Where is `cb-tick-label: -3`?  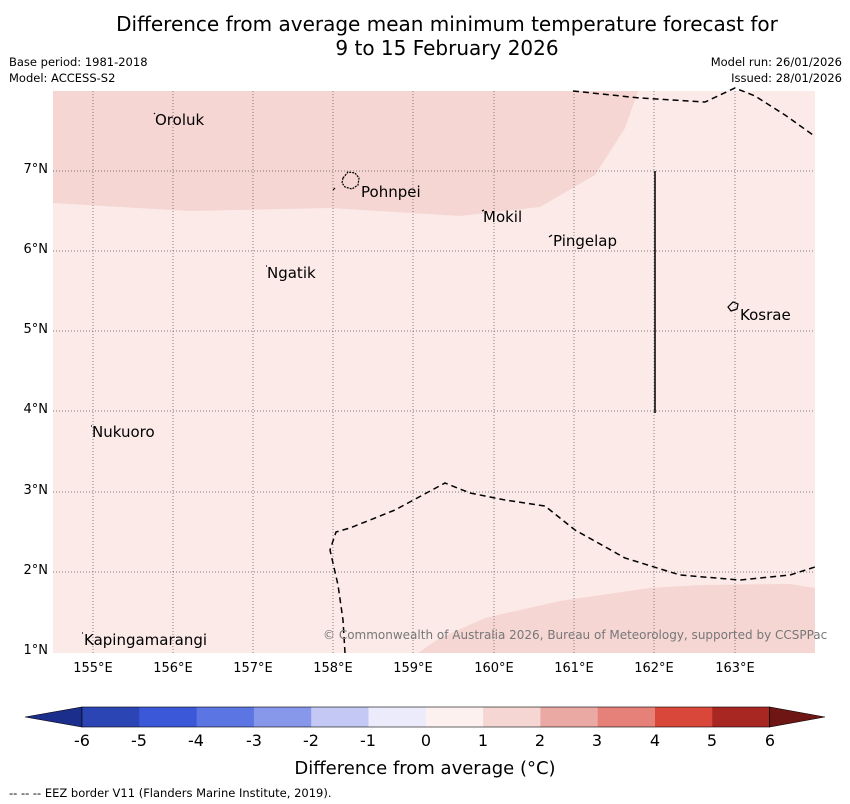
cb-tick-label: -3 is located at coordinates (254, 740).